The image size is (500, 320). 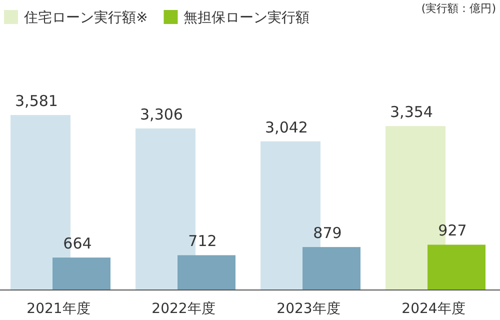 I want to click on data-label: 712, so click(x=202, y=241).